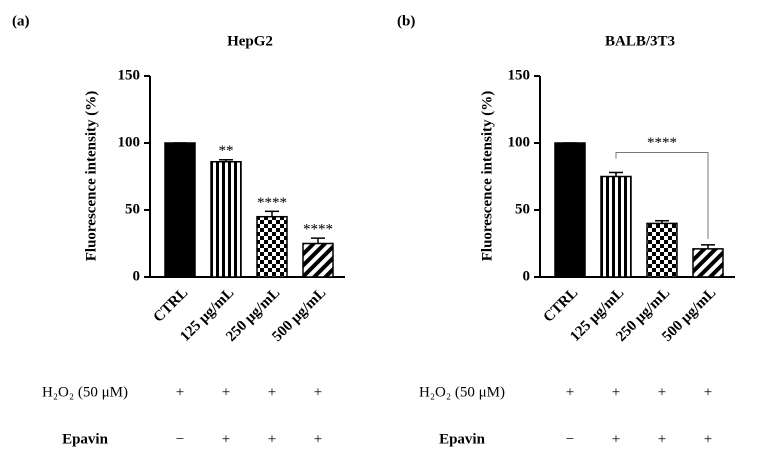 The image size is (770, 476). I want to click on panel-label: (a), so click(21, 21).